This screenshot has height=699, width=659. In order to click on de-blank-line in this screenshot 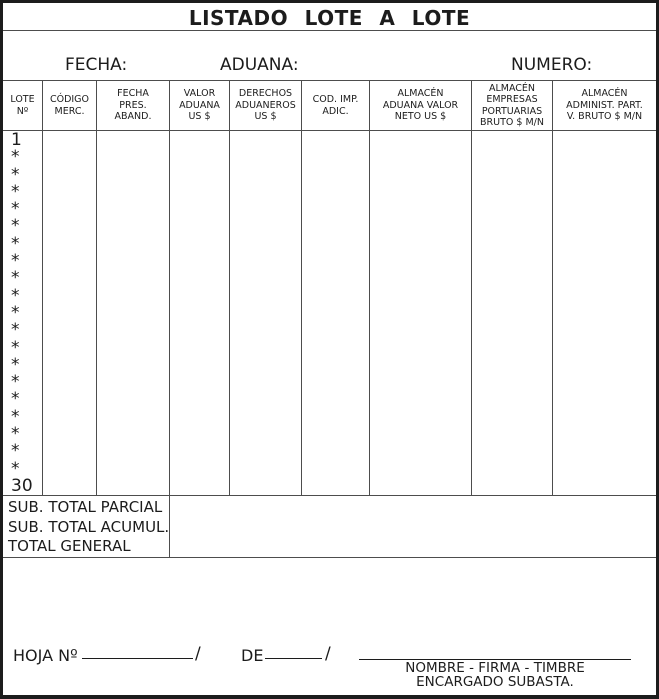, I will do `click(293, 651)`.